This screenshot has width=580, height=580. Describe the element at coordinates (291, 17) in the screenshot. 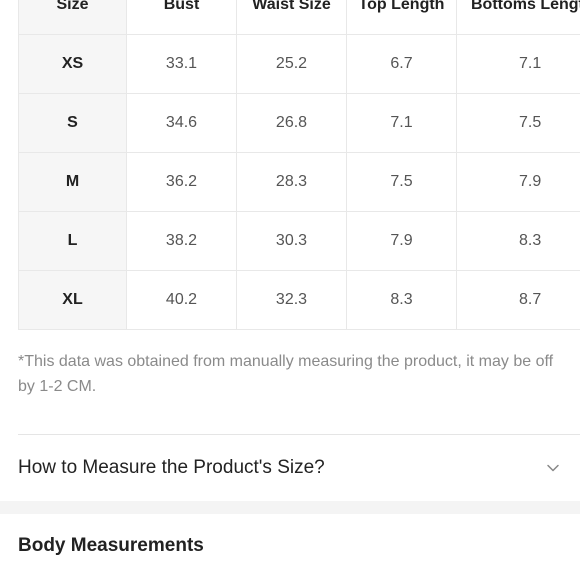

I see `column-header-waist-size: Waist Size` at that location.